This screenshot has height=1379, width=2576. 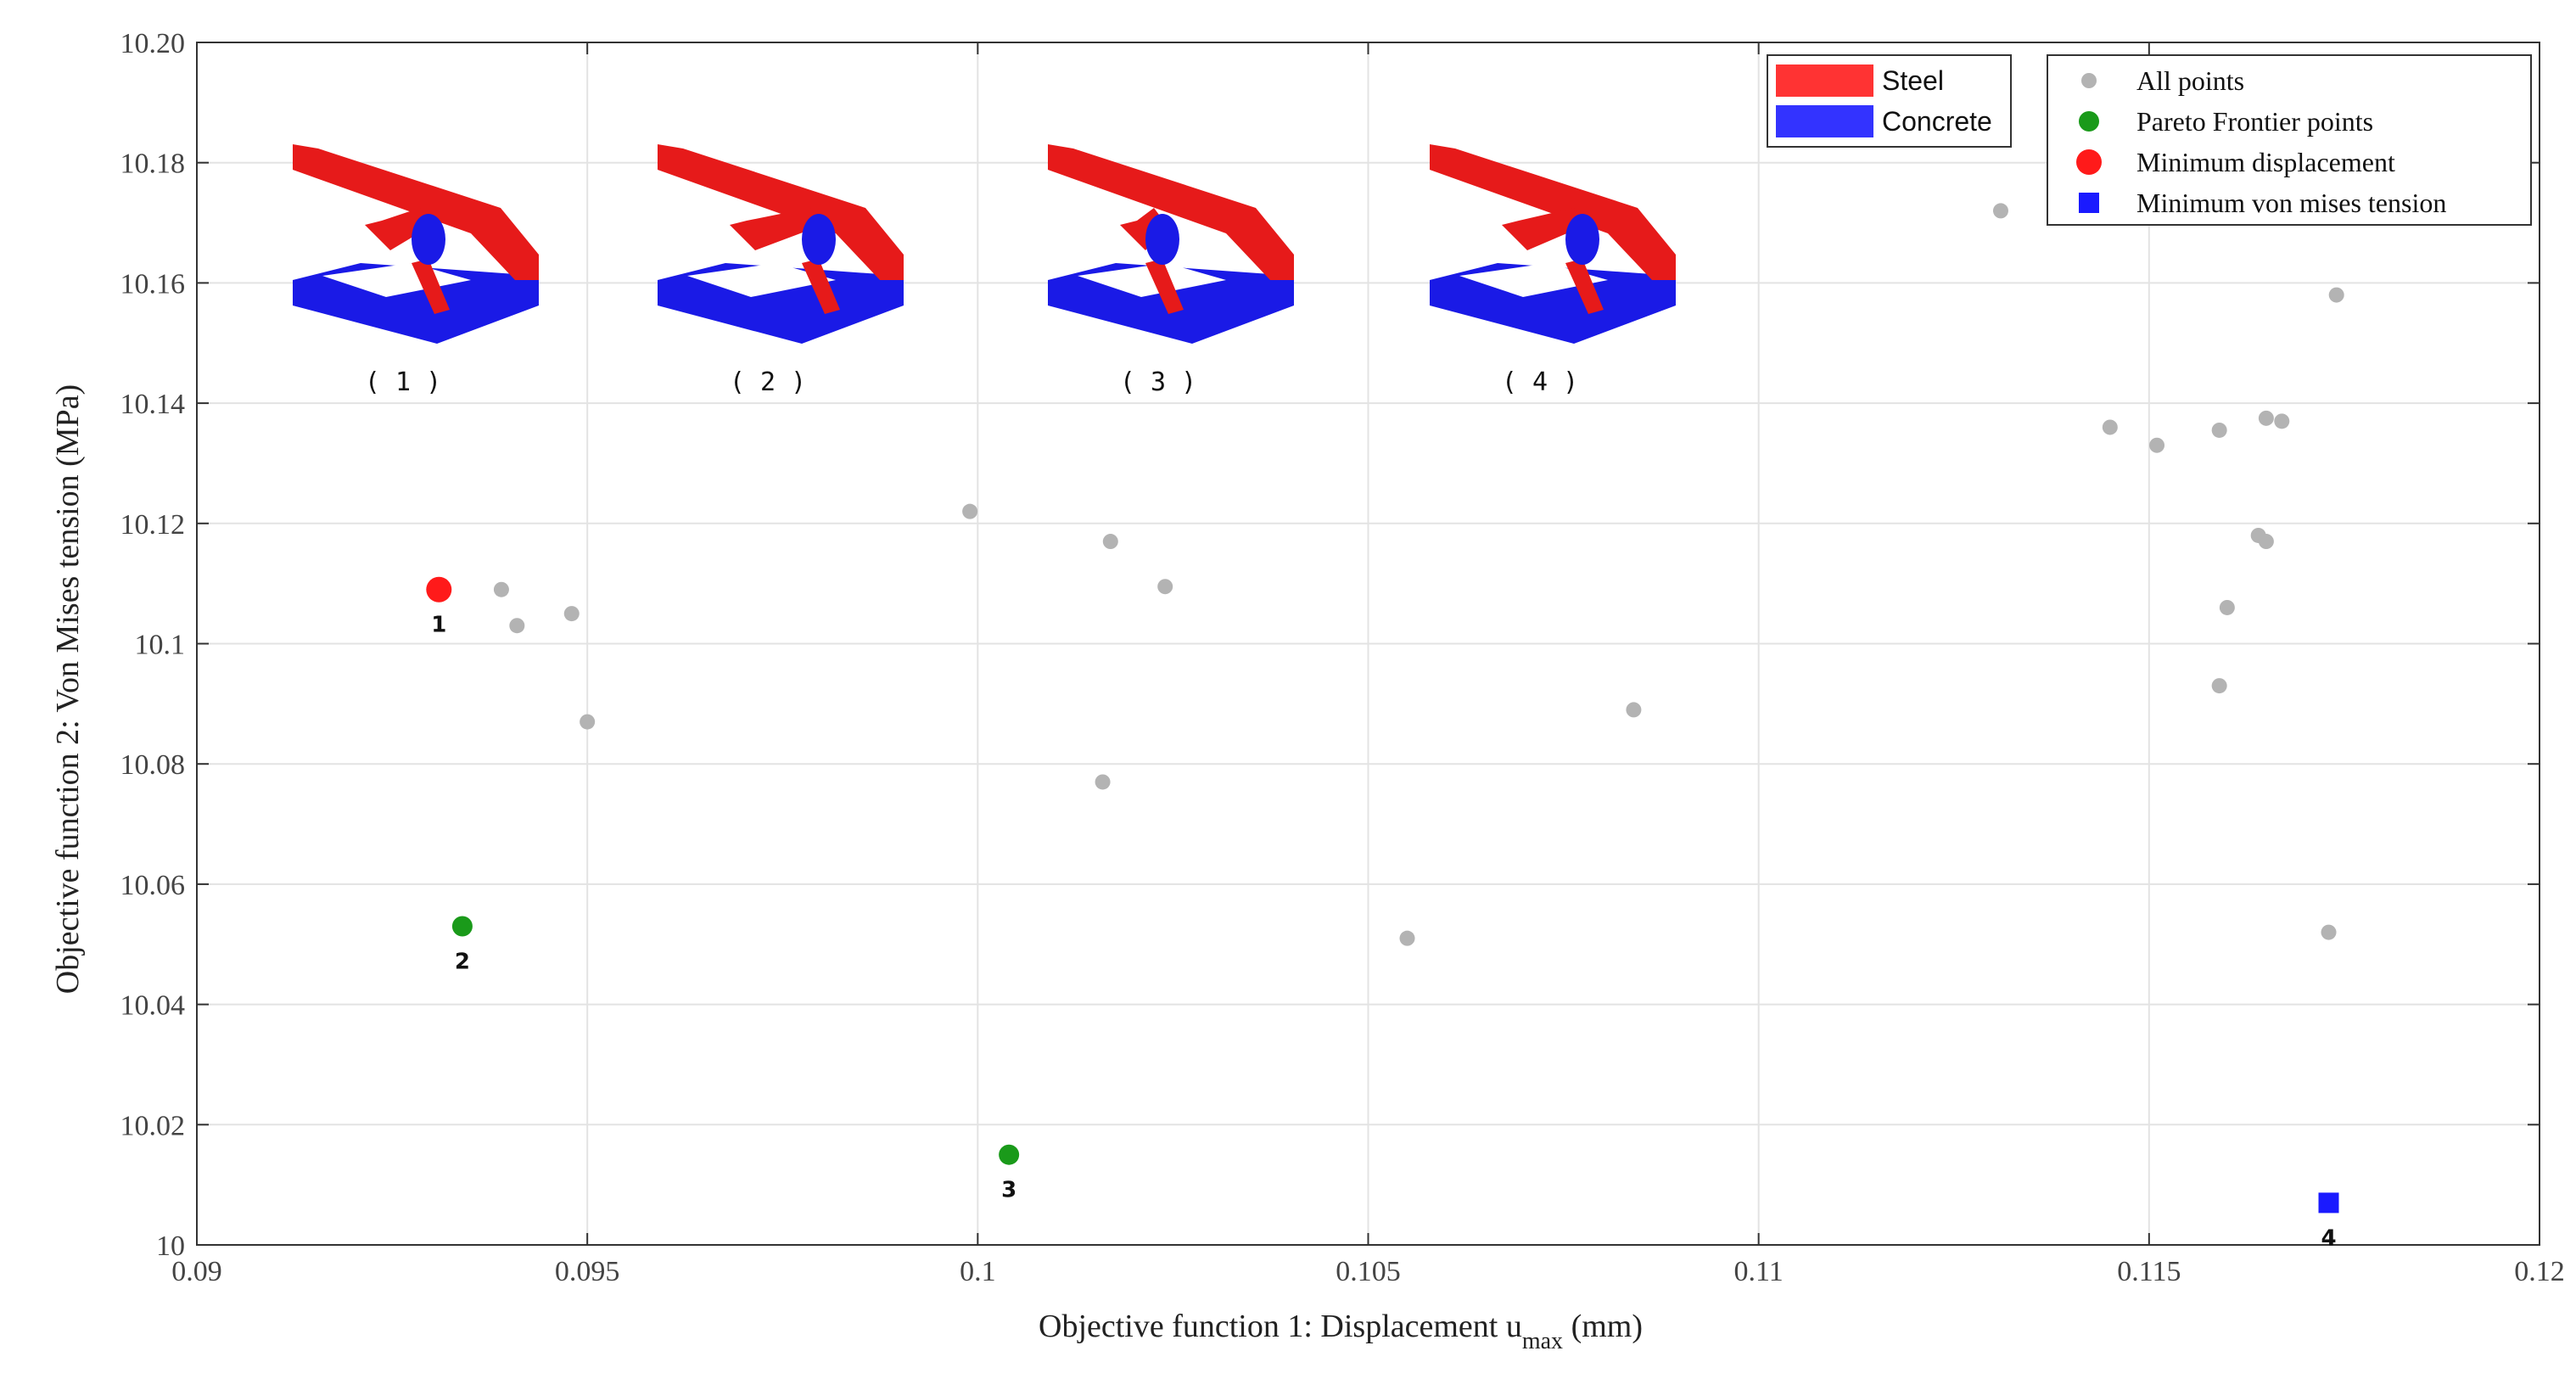 What do you see at coordinates (2291, 203) in the screenshot?
I see `legend-entry-label: Minimum von mises tension` at bounding box center [2291, 203].